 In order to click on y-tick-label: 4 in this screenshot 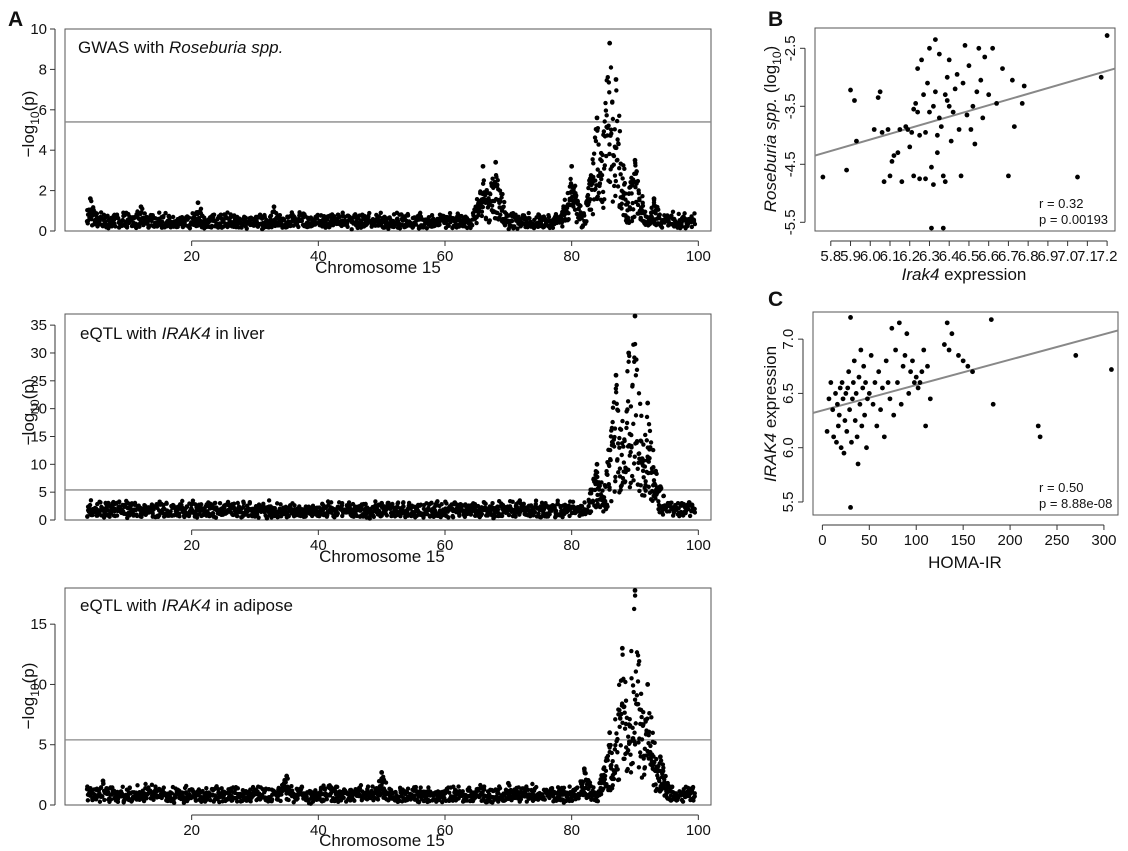, I will do `click(43, 150)`.